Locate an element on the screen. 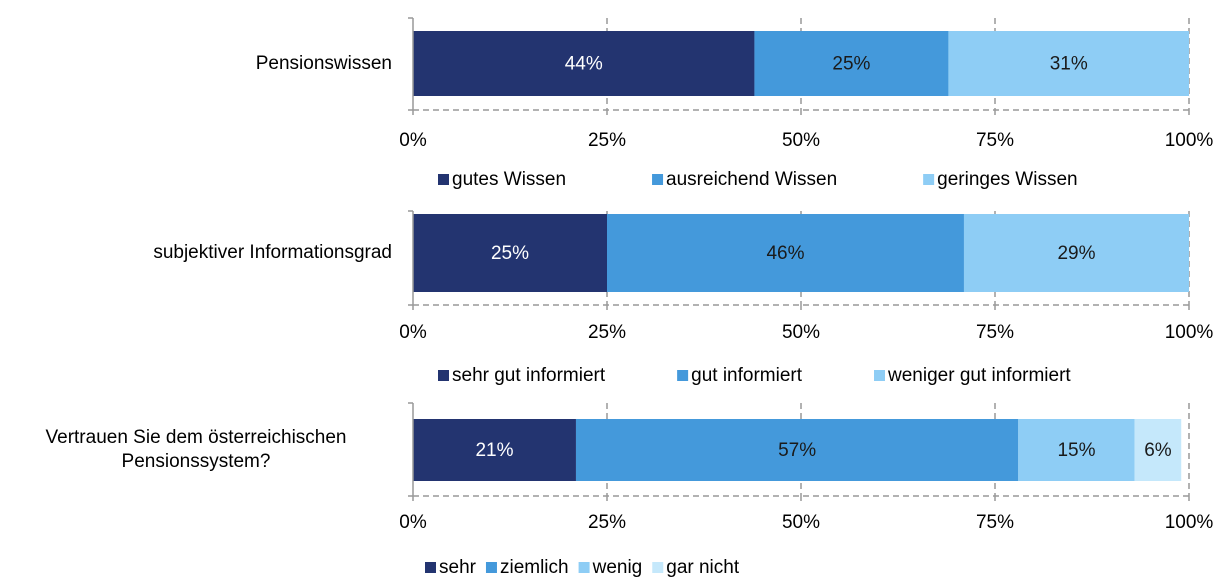 The width and height of the screenshot is (1227, 581). category-text: subjektiver Informationsgrad is located at coordinates (272, 252).